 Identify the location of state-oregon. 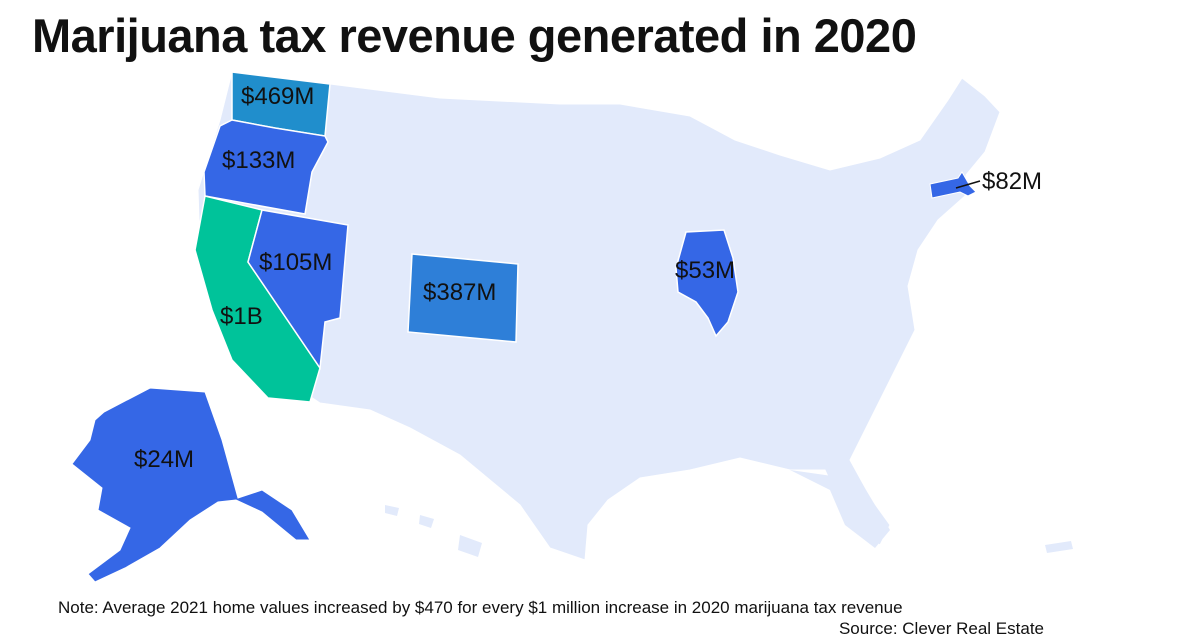
(266, 167).